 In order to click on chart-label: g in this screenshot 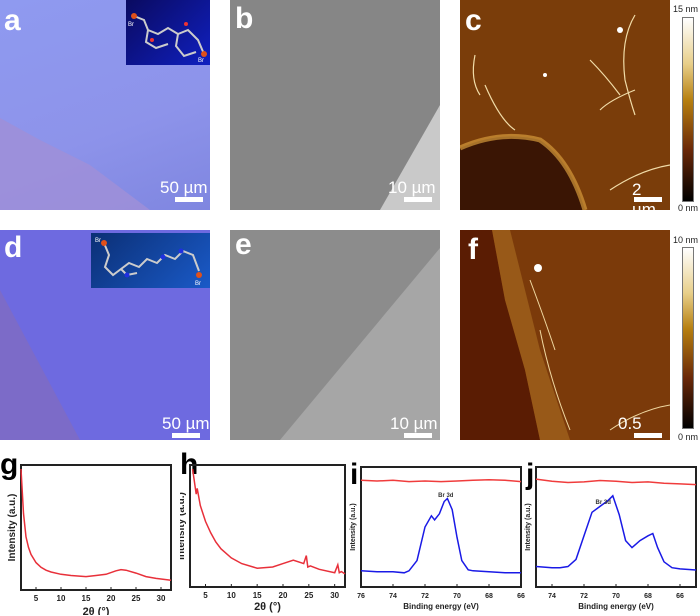, I will do `click(9, 464)`.